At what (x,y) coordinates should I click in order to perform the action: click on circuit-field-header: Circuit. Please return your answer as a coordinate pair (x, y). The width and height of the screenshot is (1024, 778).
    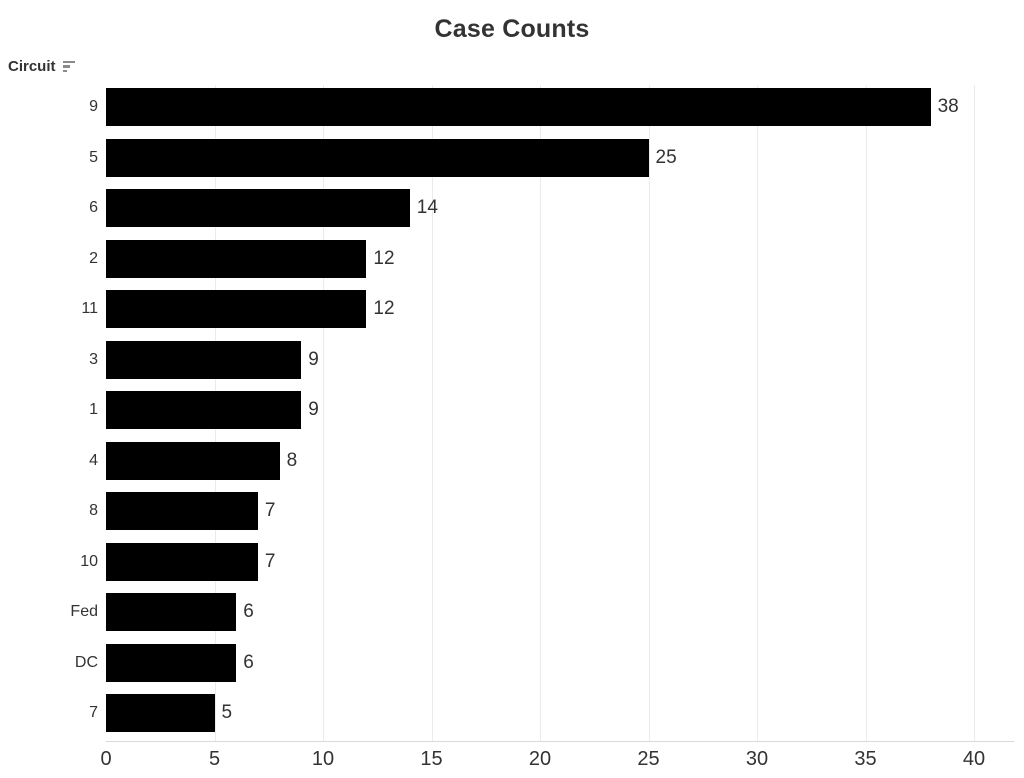
    Looking at the image, I should click on (42, 66).